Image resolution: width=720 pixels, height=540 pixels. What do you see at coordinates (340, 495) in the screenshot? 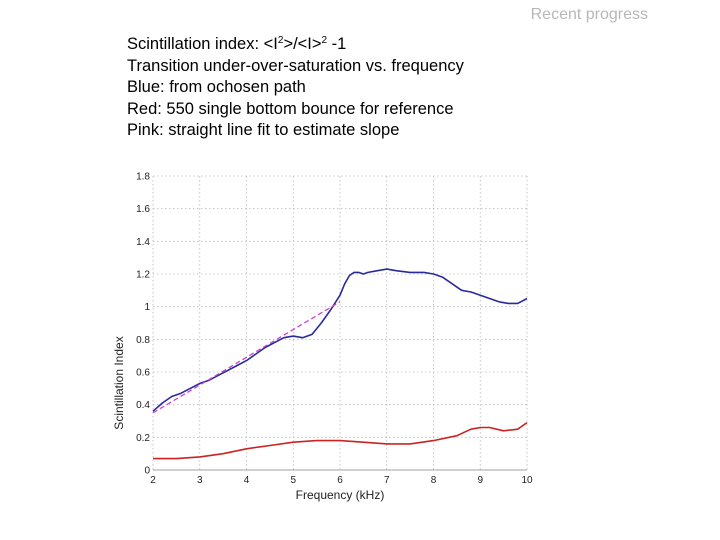
I see `x-axis-label: Frequency (kHz)` at bounding box center [340, 495].